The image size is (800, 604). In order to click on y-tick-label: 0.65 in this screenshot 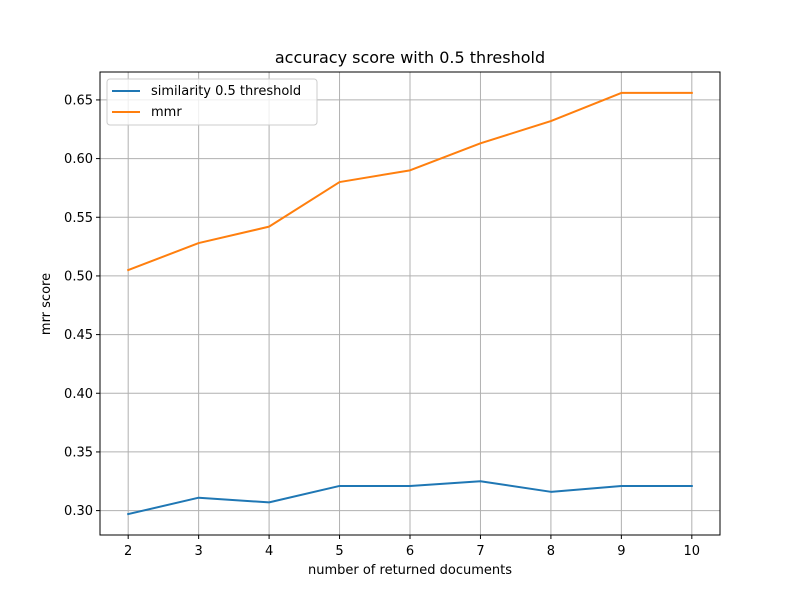, I will do `click(78, 100)`.